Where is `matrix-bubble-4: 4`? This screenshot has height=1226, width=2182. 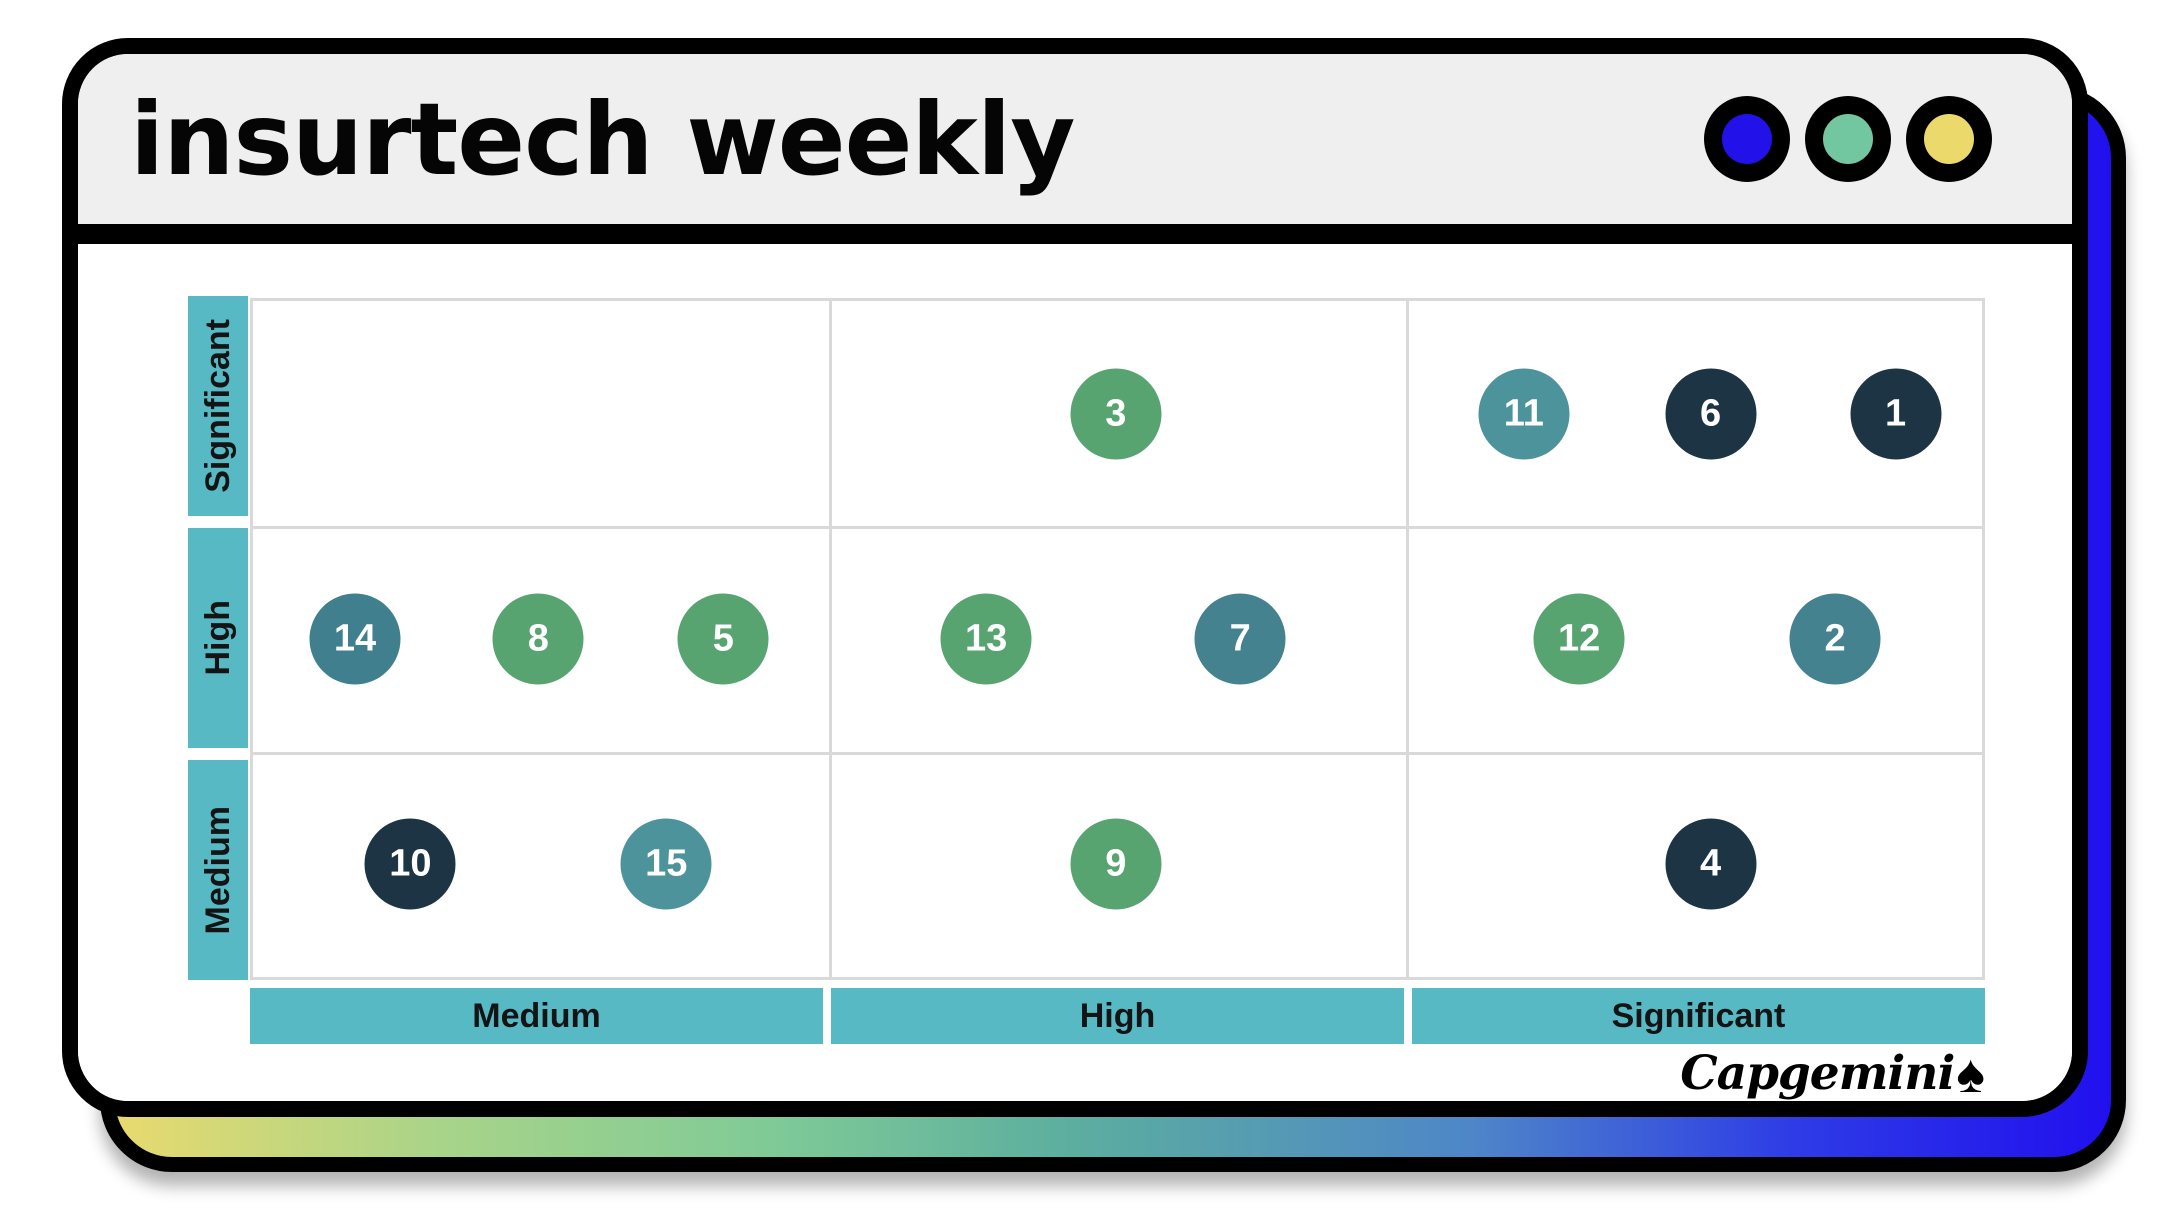 matrix-bubble-4: 4 is located at coordinates (1711, 864).